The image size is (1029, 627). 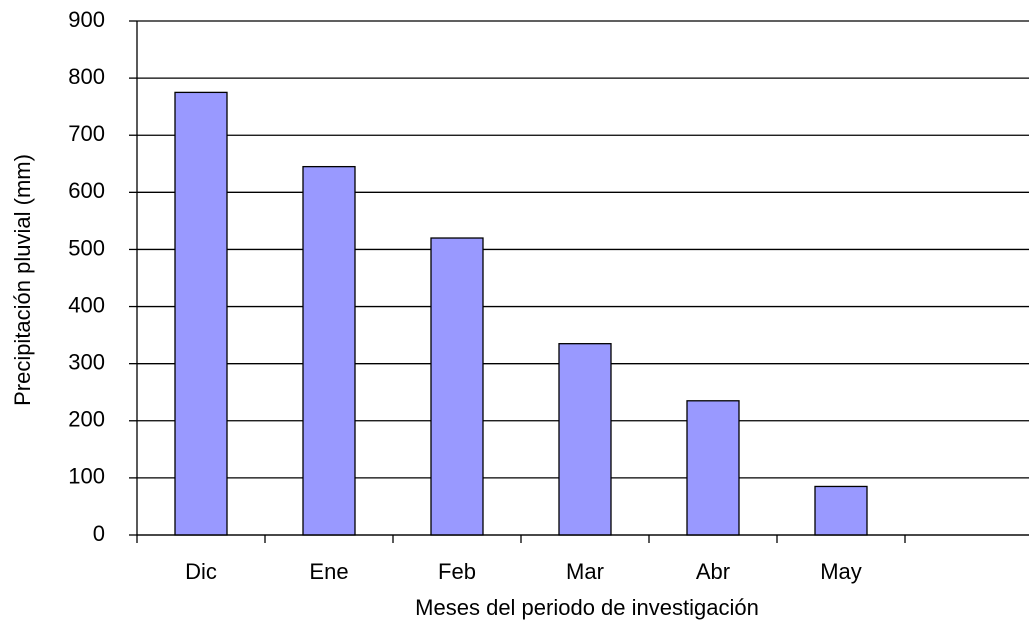 I want to click on x-tick-label: Feb, so click(x=457, y=571).